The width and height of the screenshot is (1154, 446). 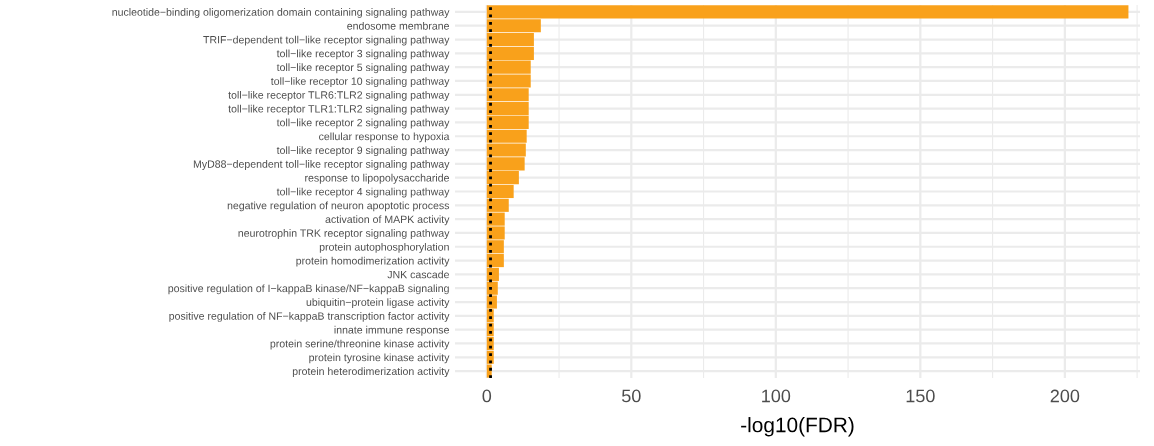 What do you see at coordinates (339, 95) in the screenshot?
I see `y-tick-label: toll−like receptor TLR6:TLR2 signaling pathway` at bounding box center [339, 95].